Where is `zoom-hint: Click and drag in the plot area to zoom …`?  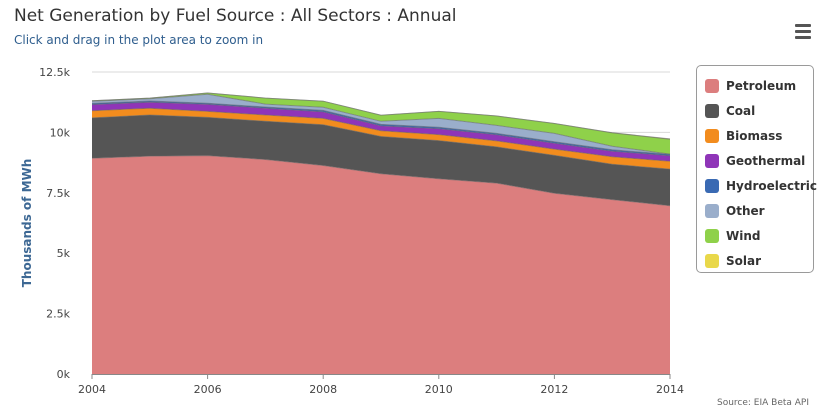
zoom-hint: Click and drag in the plot area to zoom … is located at coordinates (139, 40).